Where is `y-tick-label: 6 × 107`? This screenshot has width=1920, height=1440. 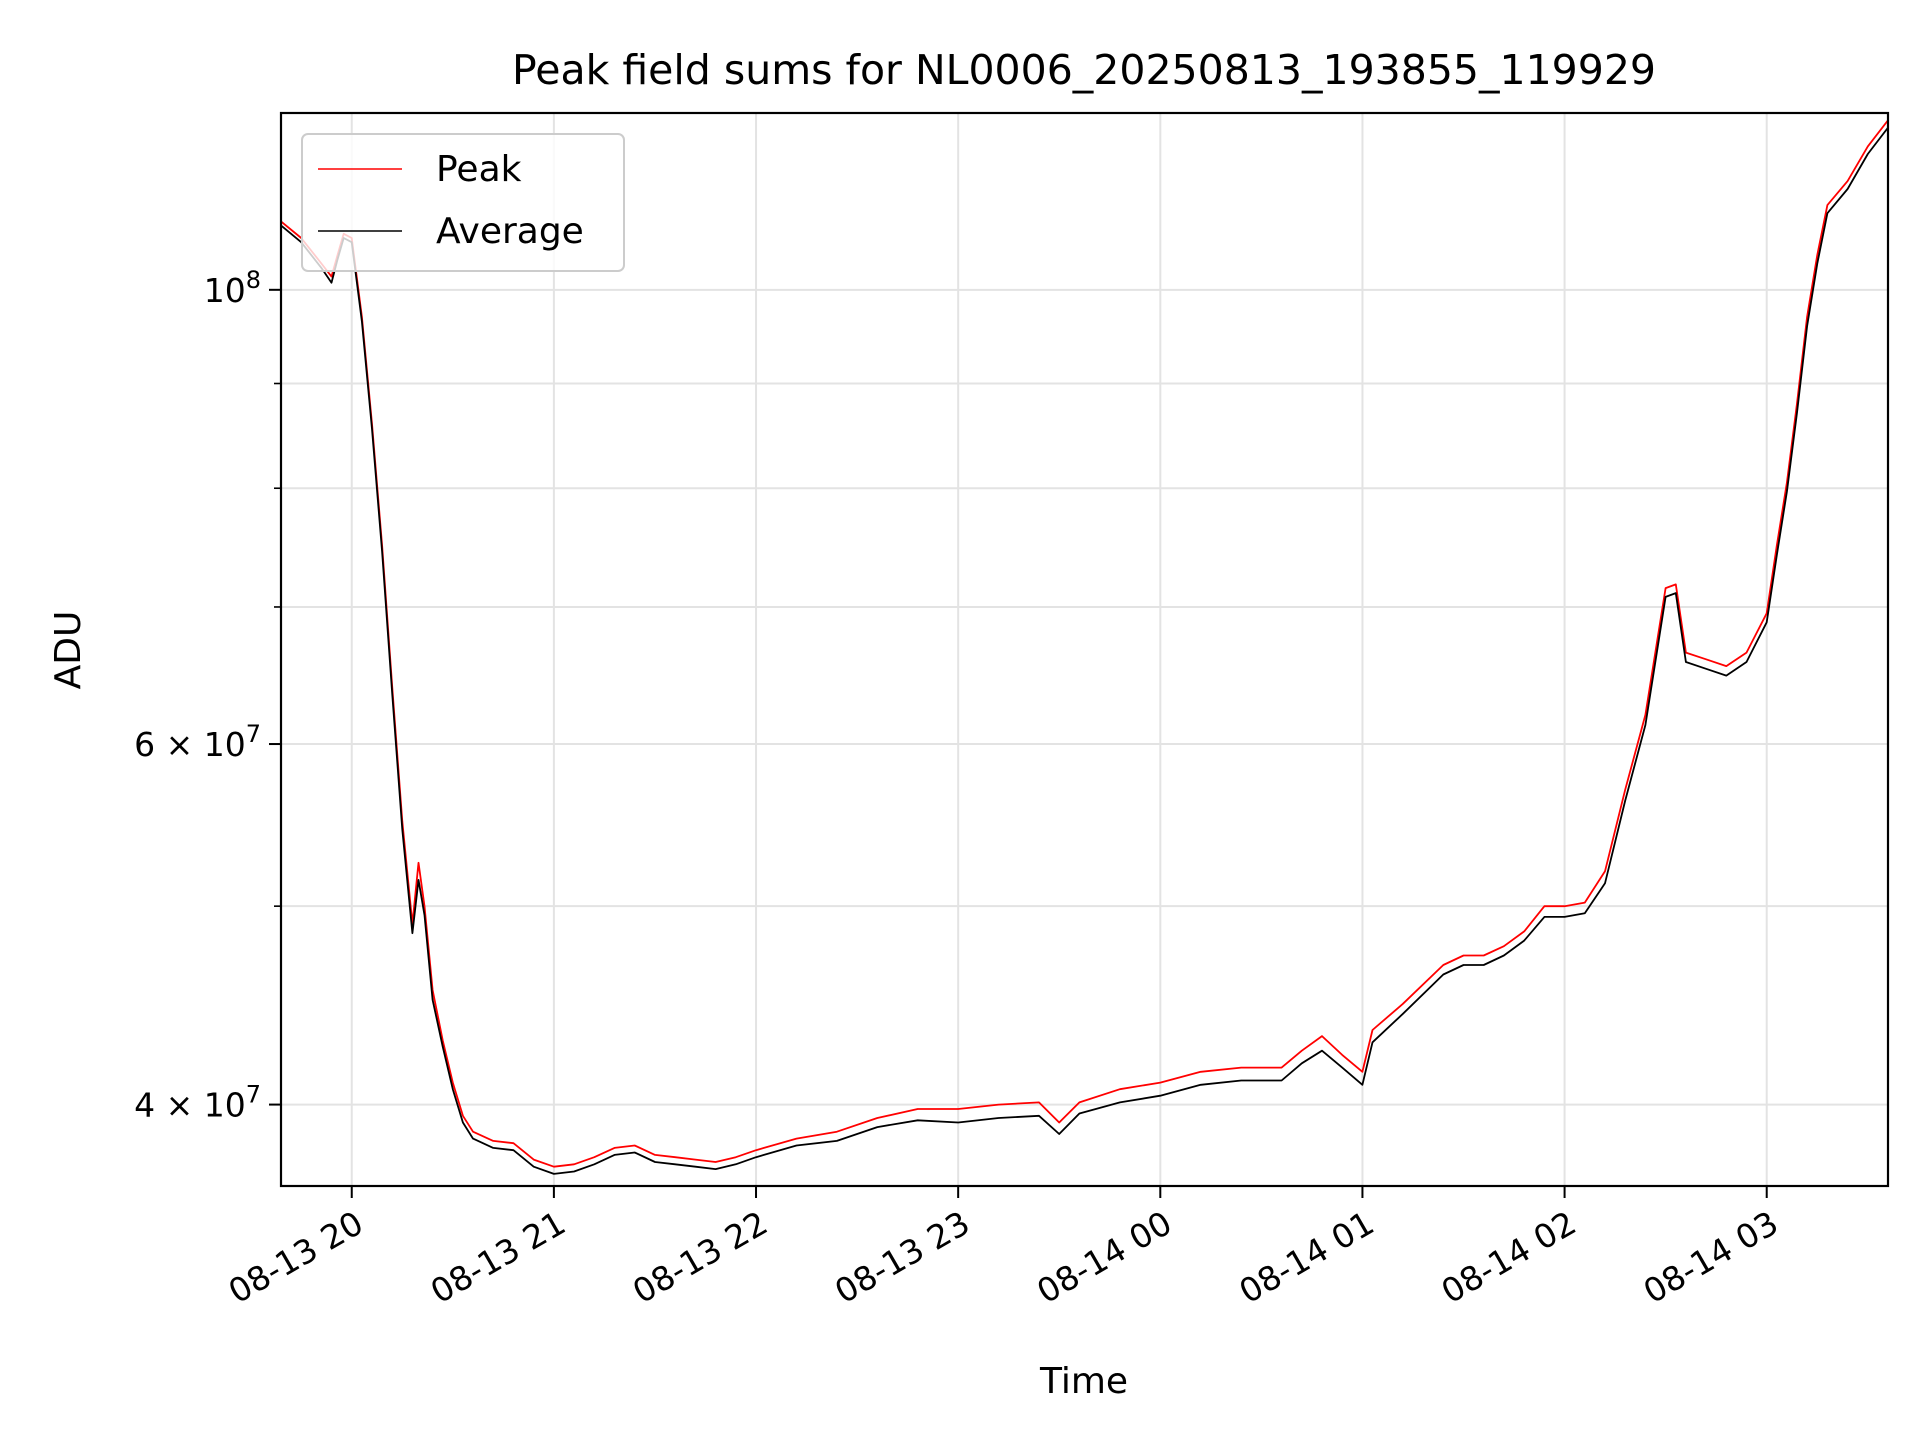
y-tick-label: 6 × 107 is located at coordinates (197, 742).